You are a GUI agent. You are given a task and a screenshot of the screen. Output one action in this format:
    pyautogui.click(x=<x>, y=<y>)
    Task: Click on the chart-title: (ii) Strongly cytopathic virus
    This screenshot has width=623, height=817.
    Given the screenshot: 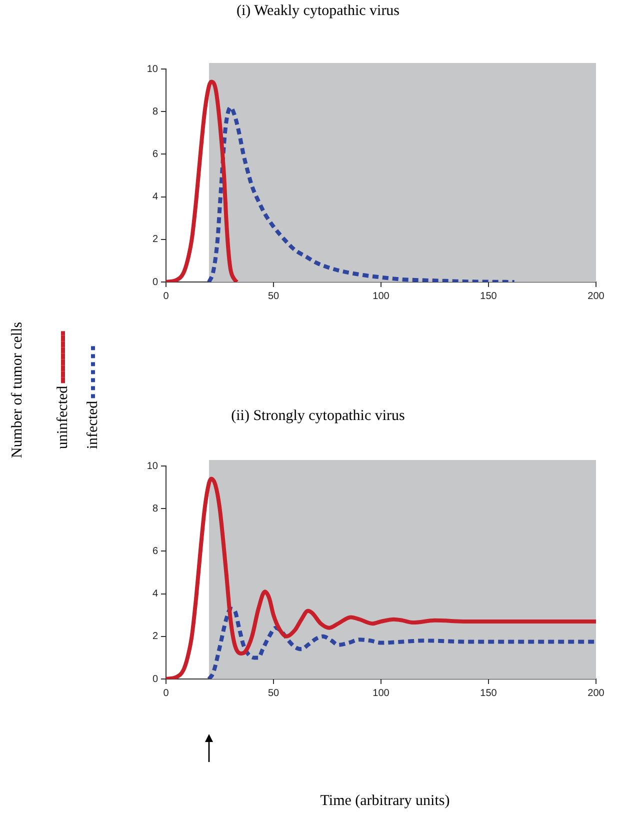 What is the action you would take?
    pyautogui.click(x=318, y=416)
    